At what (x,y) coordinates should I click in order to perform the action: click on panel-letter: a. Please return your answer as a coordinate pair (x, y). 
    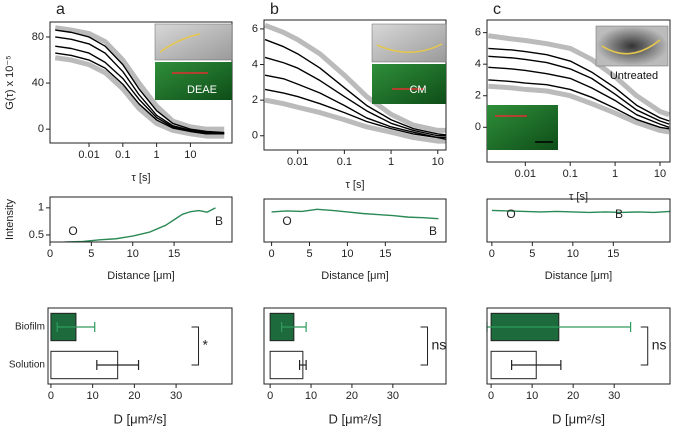
    Looking at the image, I should click on (60, 9).